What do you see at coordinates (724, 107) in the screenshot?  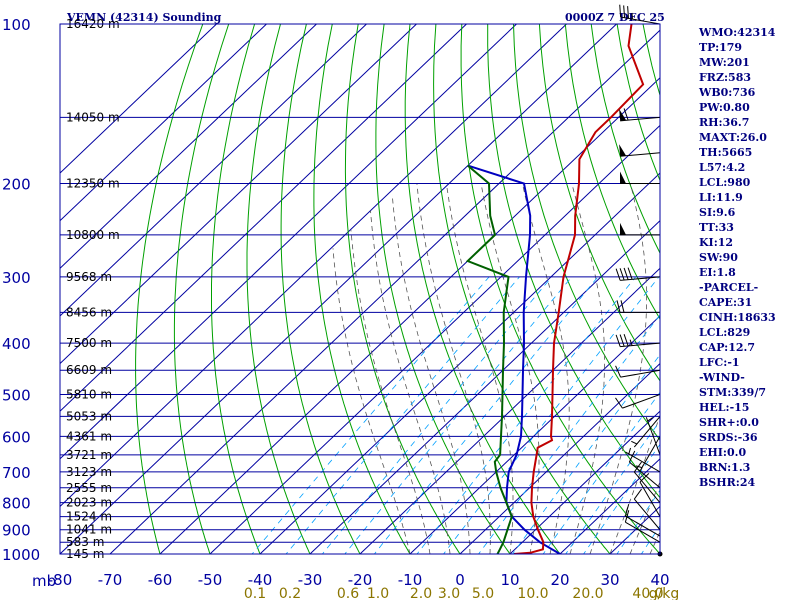 I see `index-entry: PW:0.80` at bounding box center [724, 107].